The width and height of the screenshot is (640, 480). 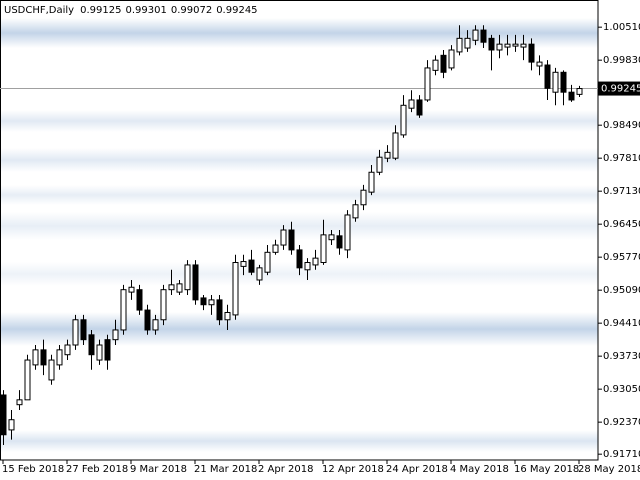 I want to click on y-tick-label: 0.91710, so click(x=621, y=454).